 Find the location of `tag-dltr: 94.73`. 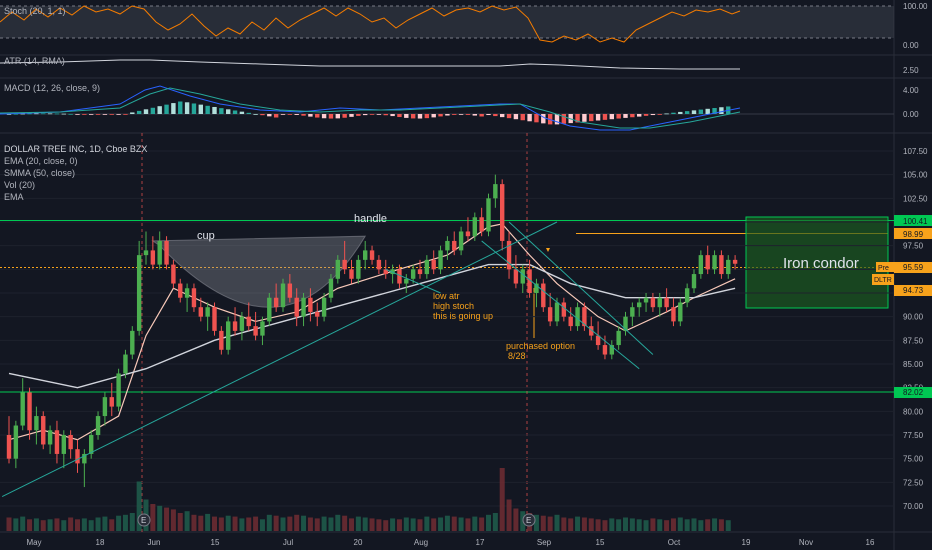

tag-dltr: 94.73 is located at coordinates (913, 290).